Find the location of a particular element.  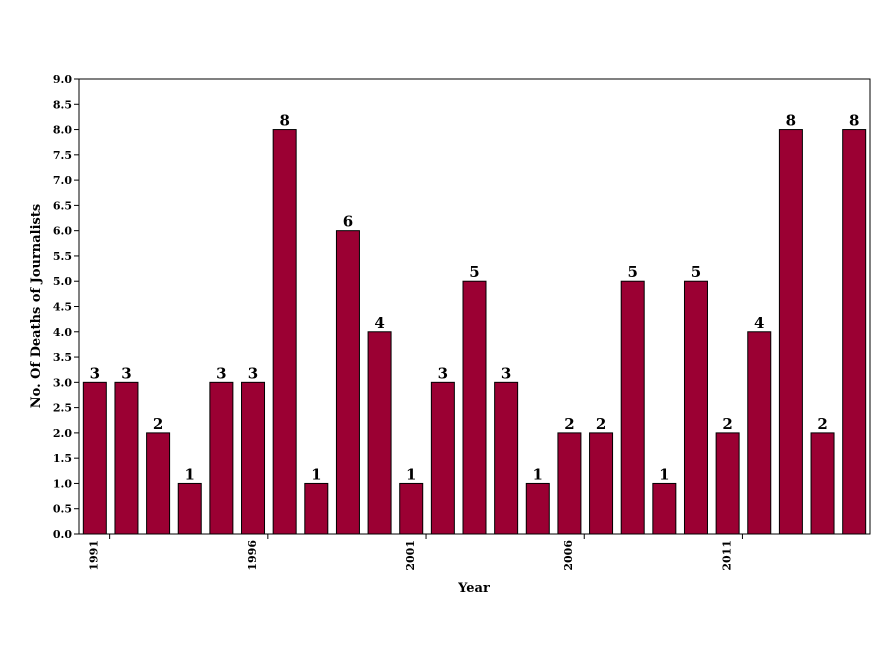

y-tick-label: 6.5 is located at coordinates (62, 205).